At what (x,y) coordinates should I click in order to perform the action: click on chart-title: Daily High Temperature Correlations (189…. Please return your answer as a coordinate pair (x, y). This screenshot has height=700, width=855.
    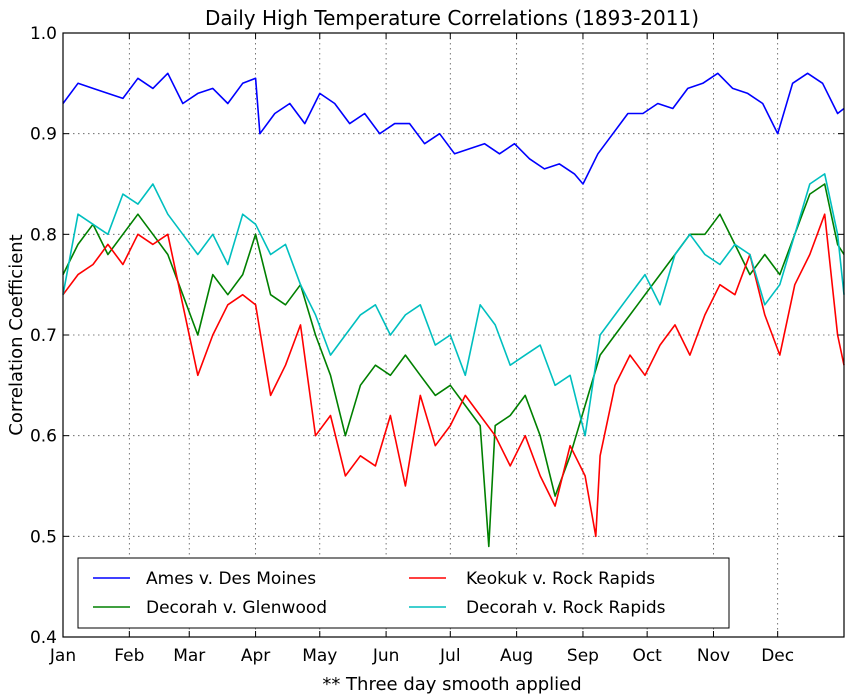
    Looking at the image, I should click on (452, 18).